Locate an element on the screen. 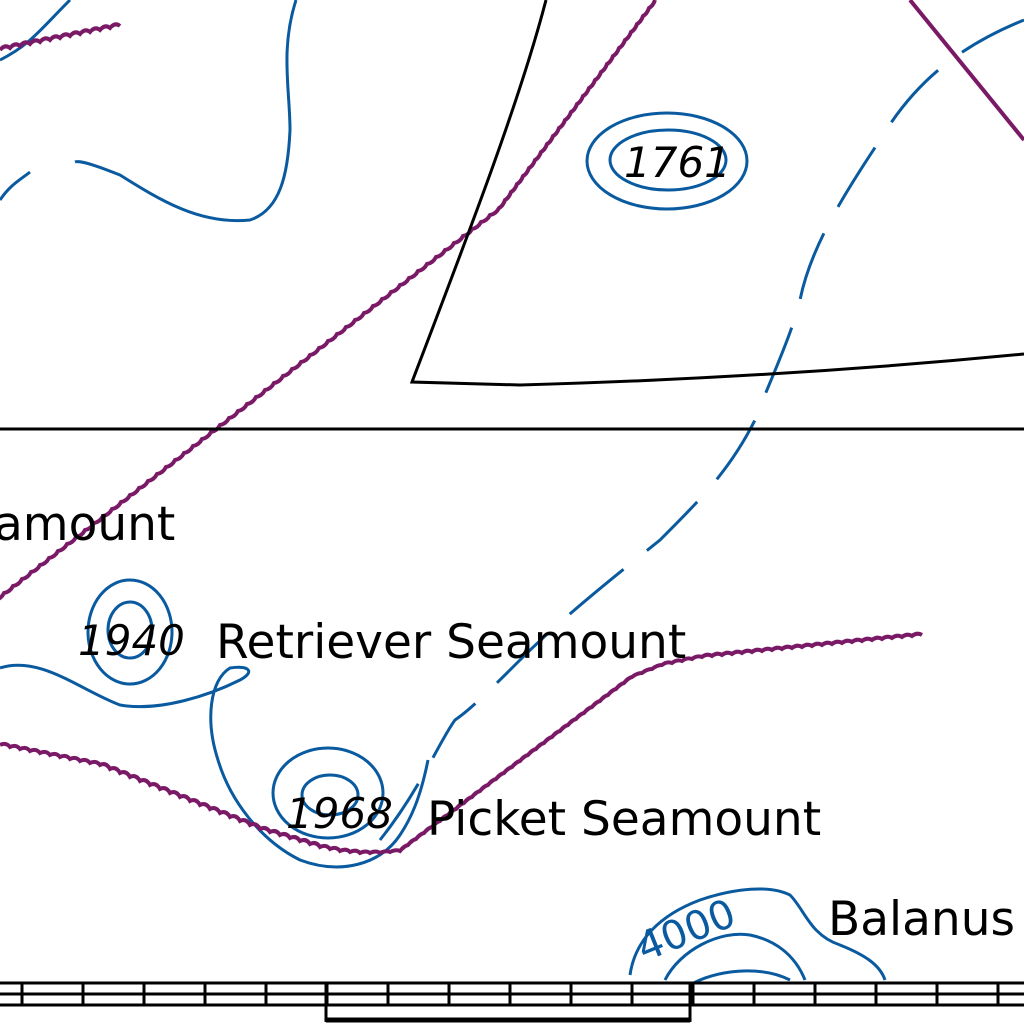 The height and width of the screenshot is (1024, 1024). scale-bar-outline is located at coordinates (512, 994).